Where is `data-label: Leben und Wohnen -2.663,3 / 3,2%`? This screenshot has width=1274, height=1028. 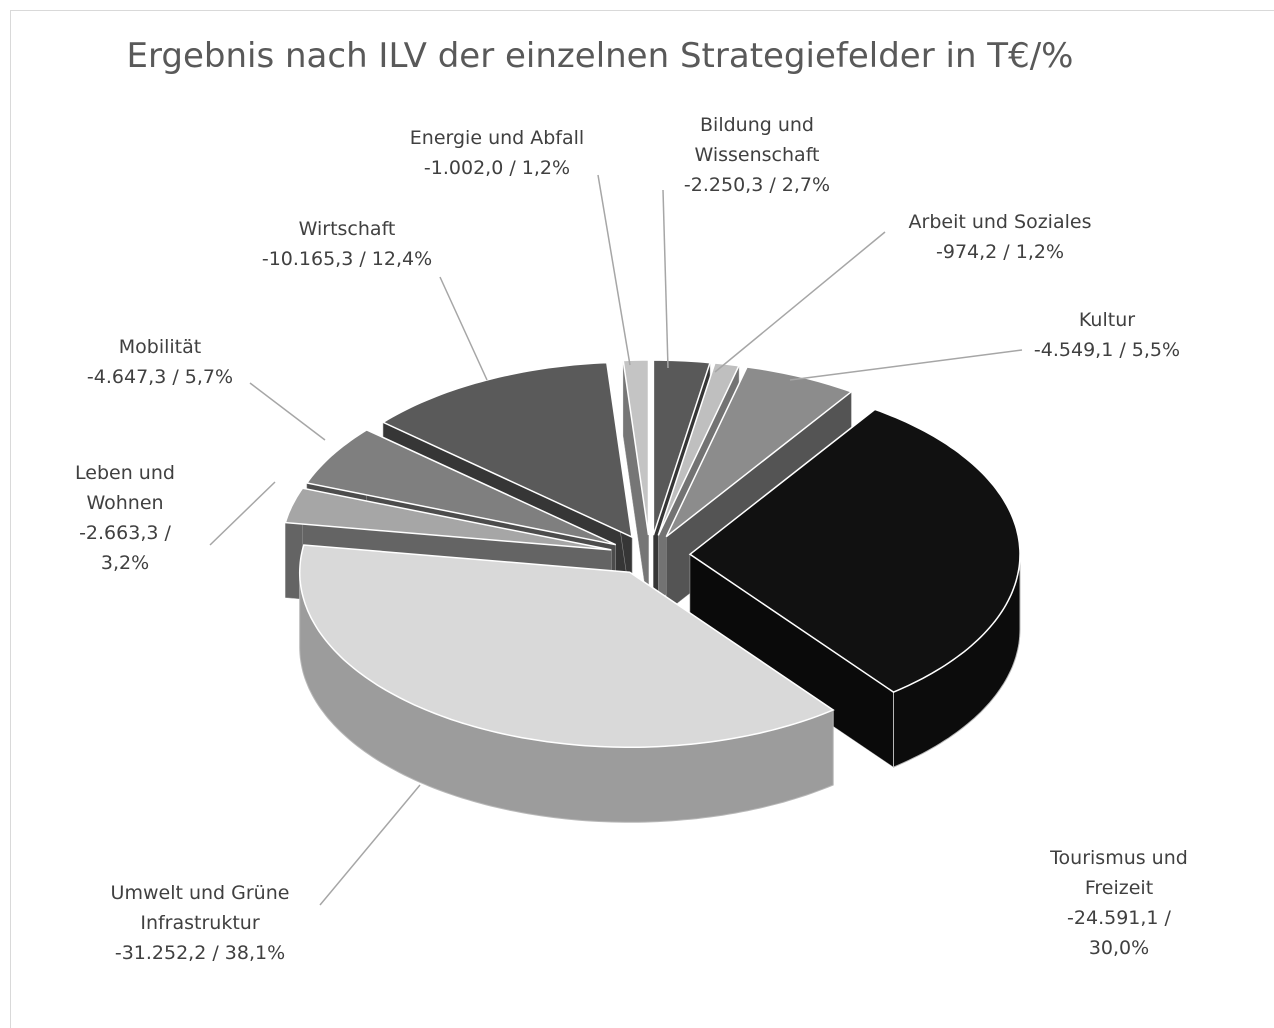 data-label: Leben und Wohnen -2.663,3 / 3,2% is located at coordinates (125, 518).